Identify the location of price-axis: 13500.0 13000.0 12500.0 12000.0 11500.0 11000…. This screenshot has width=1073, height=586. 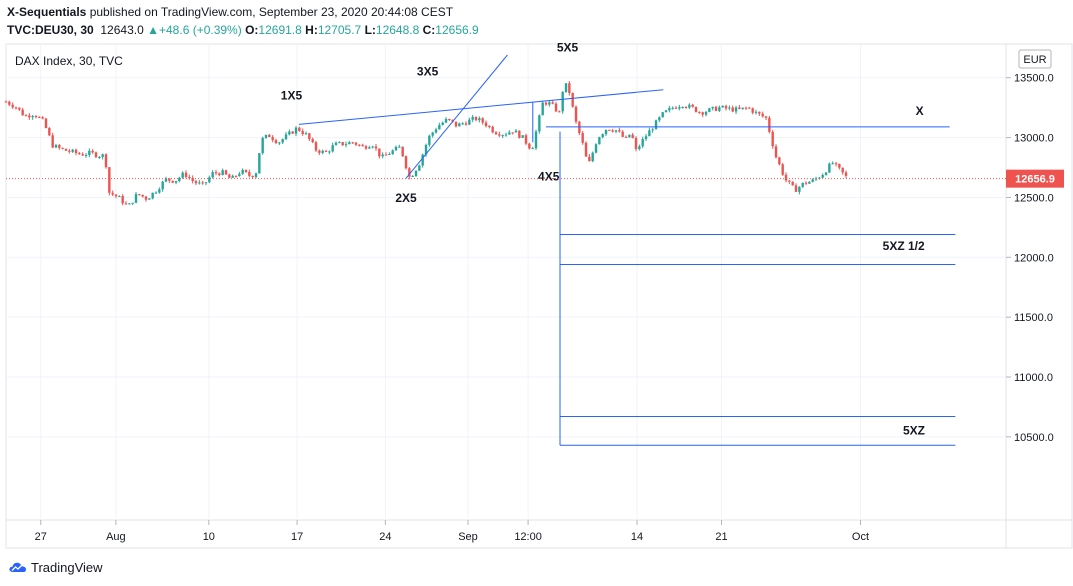
(1030, 258).